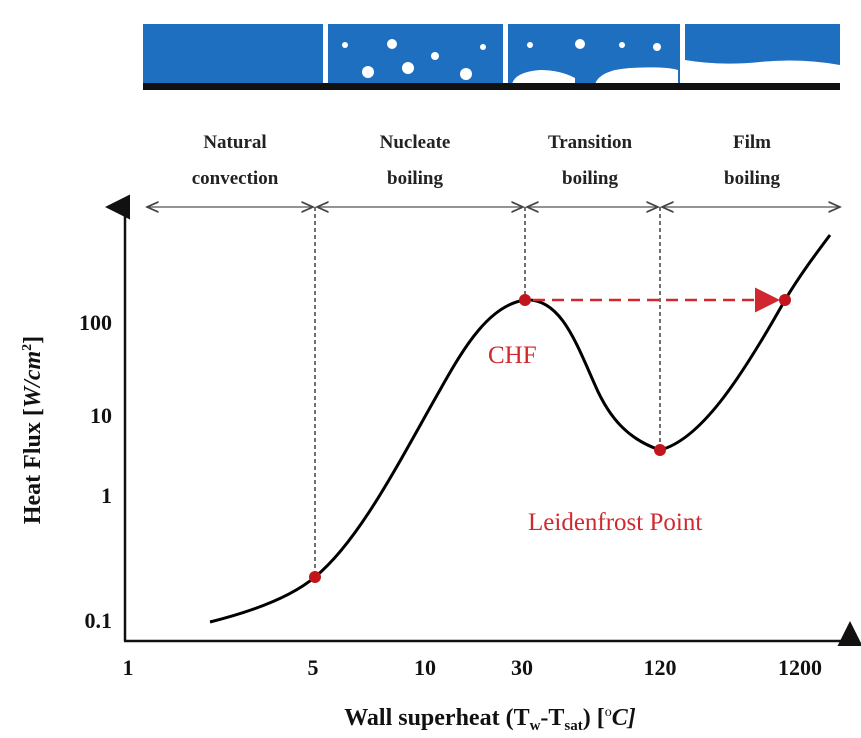 Image resolution: width=861 pixels, height=738 pixels. Describe the element at coordinates (313, 667) in the screenshot. I see `x-tick-label: 5` at that location.